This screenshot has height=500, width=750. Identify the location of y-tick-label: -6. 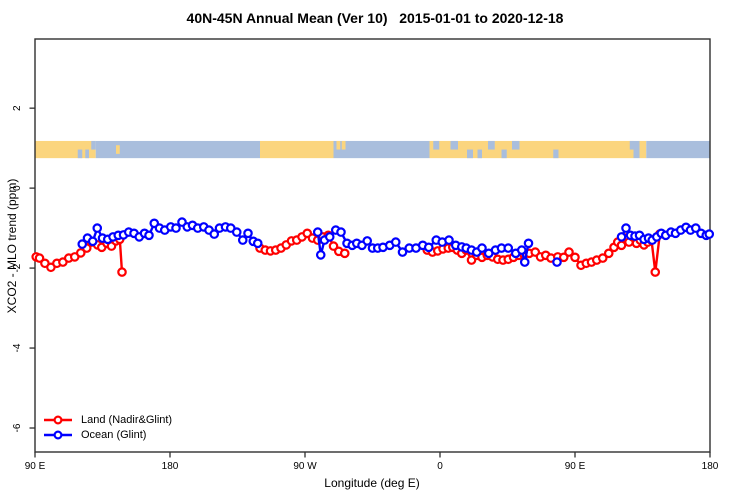
(17, 427).